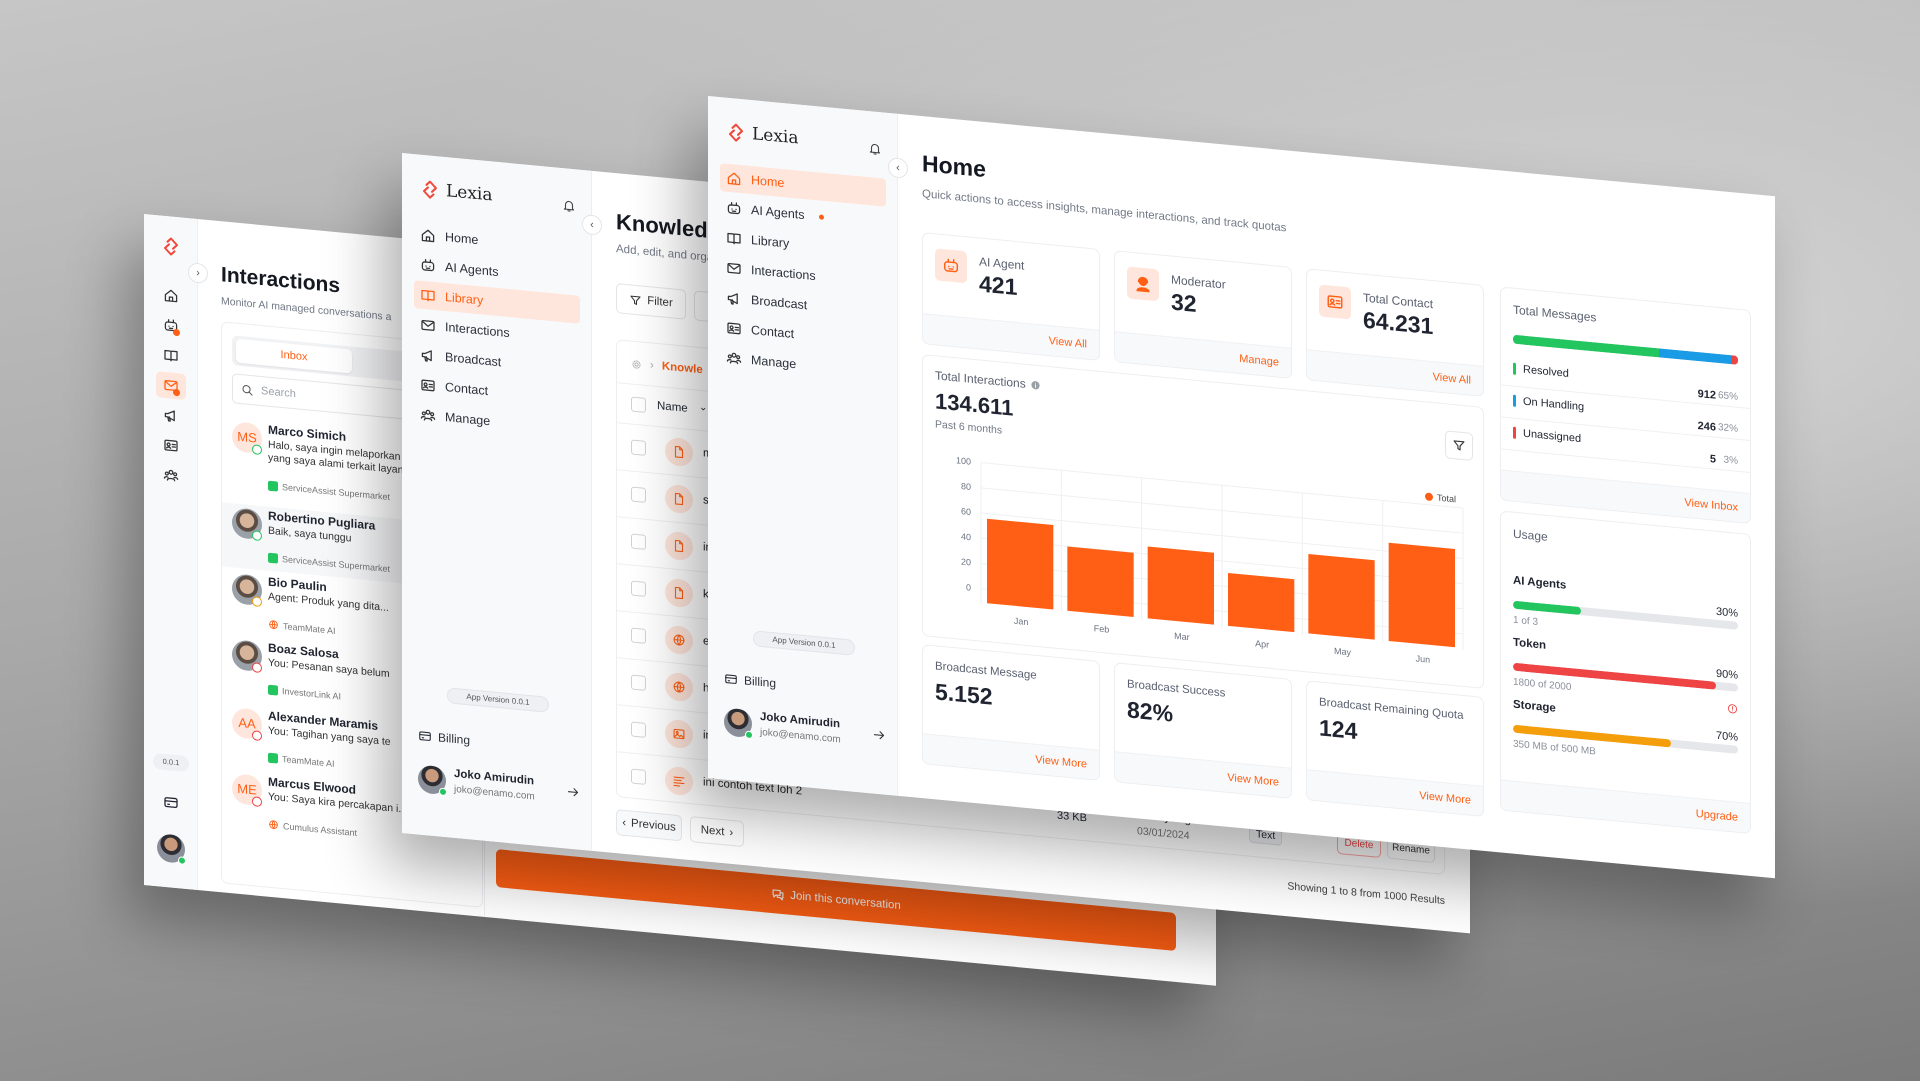 This screenshot has width=1920, height=1081. Describe the element at coordinates (171, 385) in the screenshot. I see `rail-item-mail` at that location.